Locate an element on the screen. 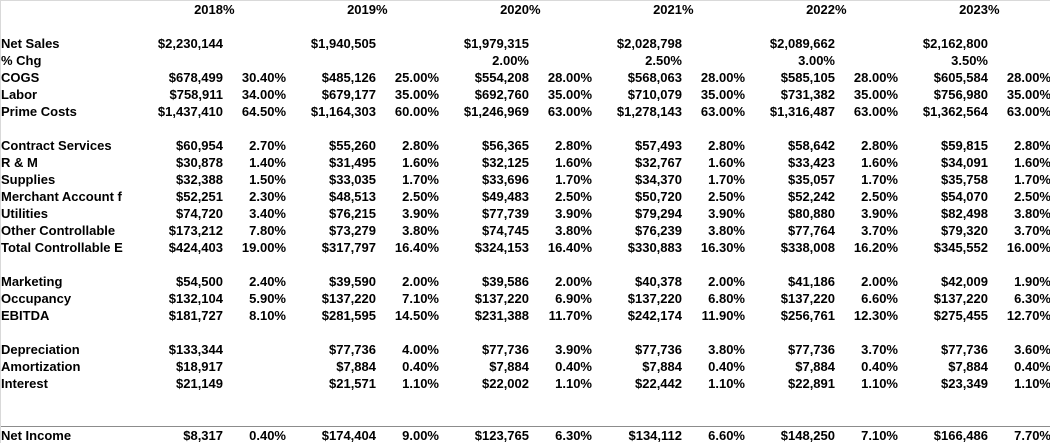  dollar-cell: $79,320 is located at coordinates (964, 230).